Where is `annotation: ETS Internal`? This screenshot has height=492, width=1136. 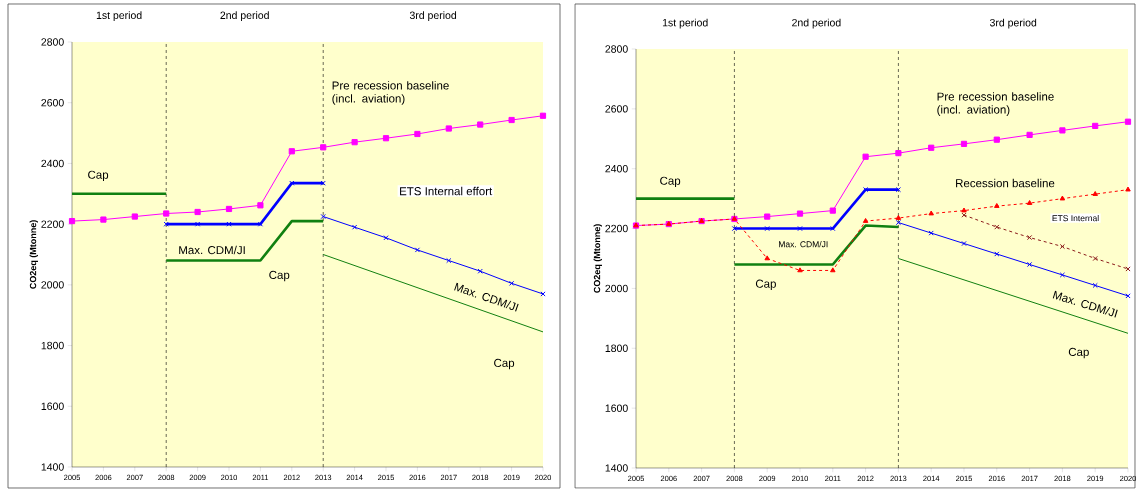 annotation: ETS Internal is located at coordinates (1075, 218).